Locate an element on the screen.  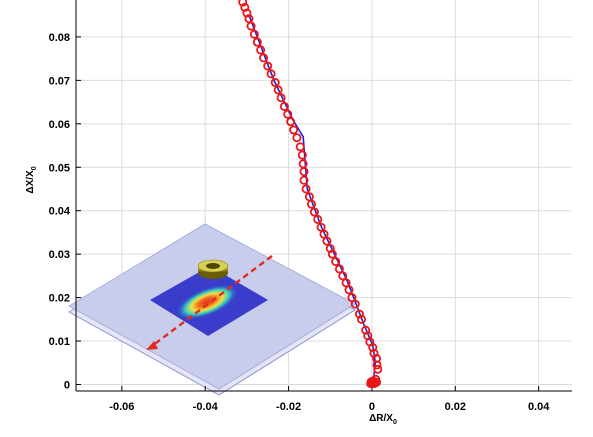
x-tick-label: 0.04 is located at coordinates (539, 407).